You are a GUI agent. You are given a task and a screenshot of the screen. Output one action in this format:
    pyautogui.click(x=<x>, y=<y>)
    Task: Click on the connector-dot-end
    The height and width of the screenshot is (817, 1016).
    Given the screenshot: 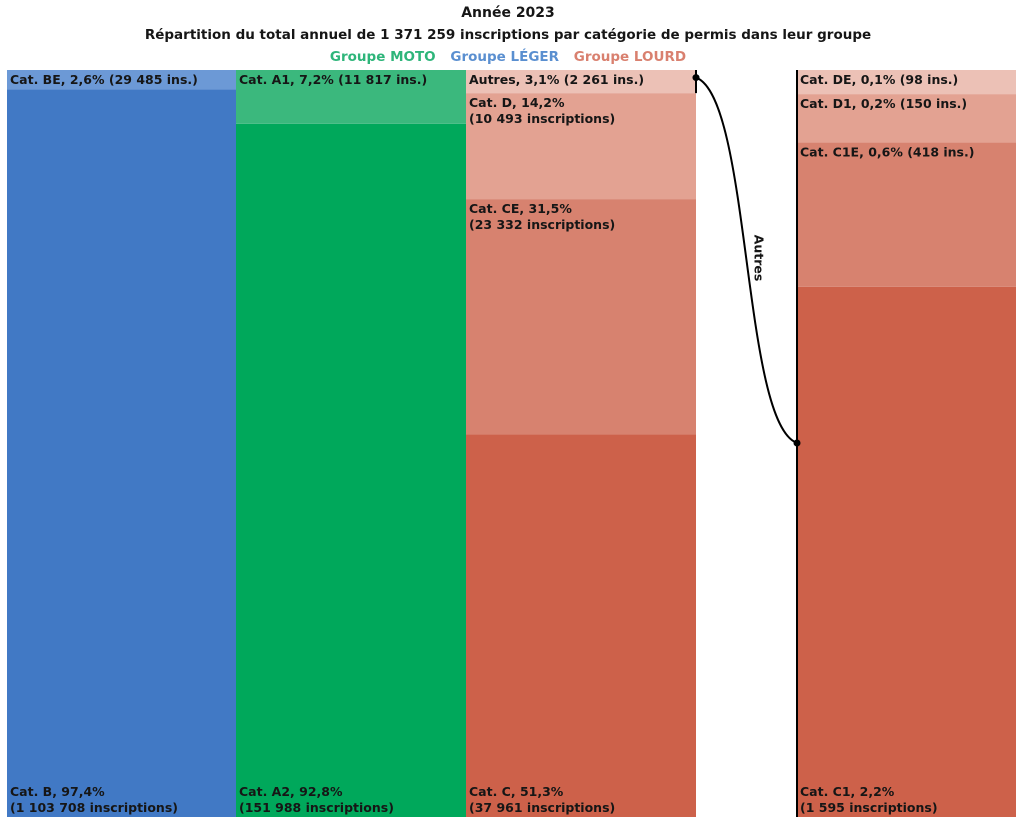 What is the action you would take?
    pyautogui.click(x=797, y=443)
    